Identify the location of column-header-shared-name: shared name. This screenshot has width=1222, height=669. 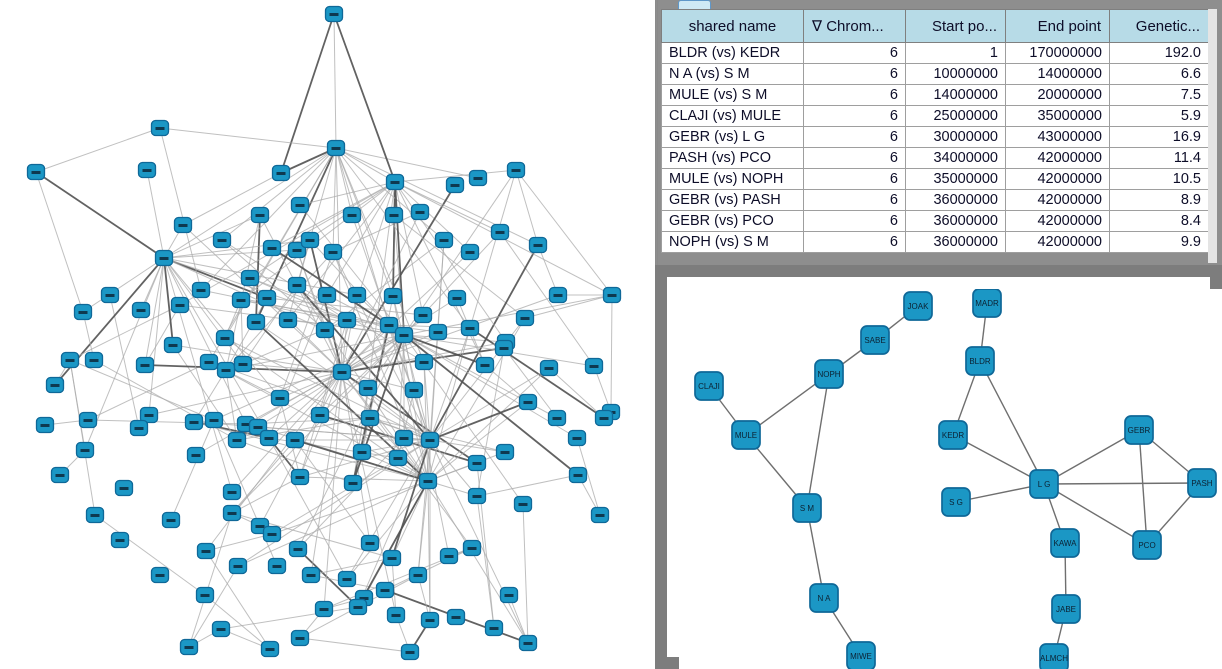
(732, 26).